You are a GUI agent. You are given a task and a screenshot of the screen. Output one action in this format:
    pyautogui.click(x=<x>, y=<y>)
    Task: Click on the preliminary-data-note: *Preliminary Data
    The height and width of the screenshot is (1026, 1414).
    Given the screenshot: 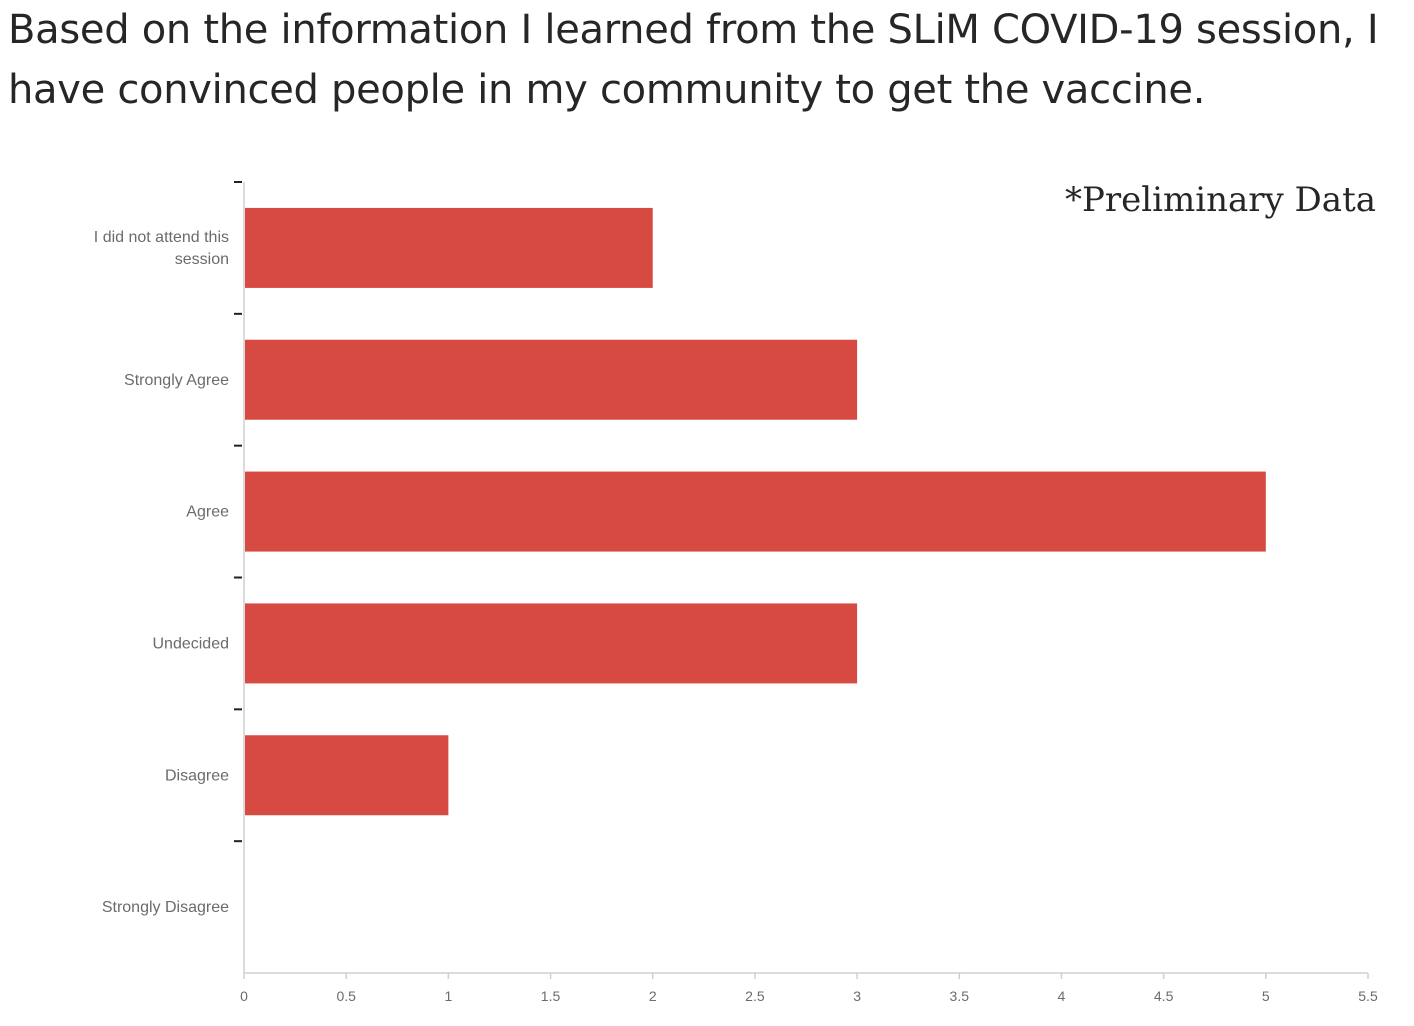 What is the action you would take?
    pyautogui.click(x=1220, y=200)
    